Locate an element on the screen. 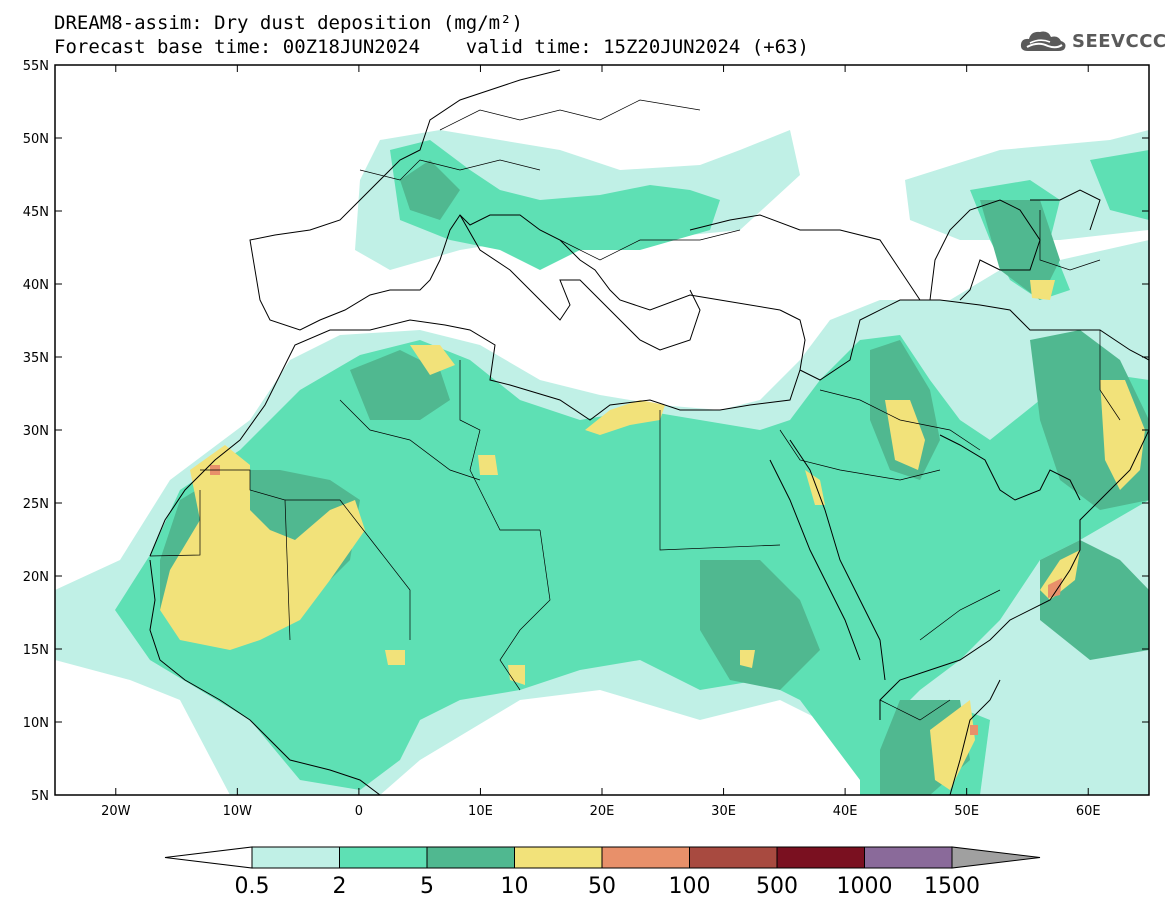 The height and width of the screenshot is (907, 1165). lat-tick-label: 10N is located at coordinates (36, 723).